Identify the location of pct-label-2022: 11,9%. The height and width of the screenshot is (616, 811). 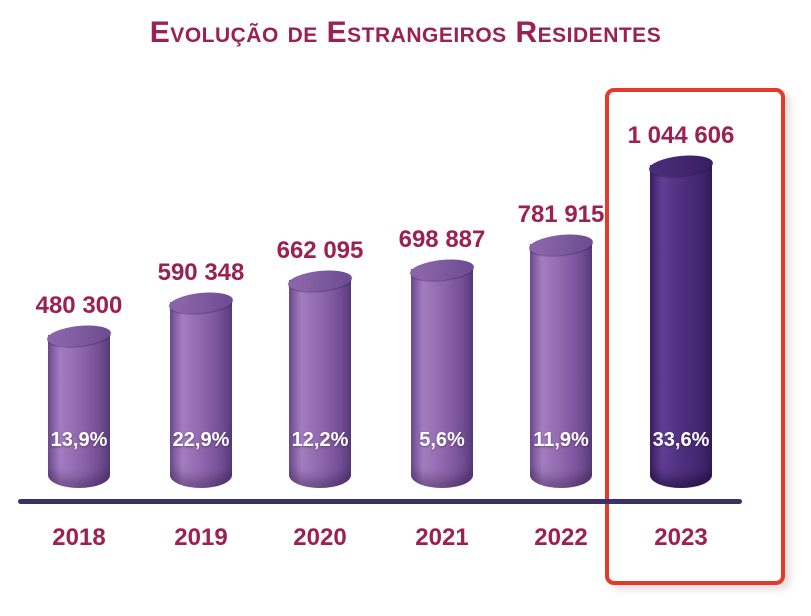
(561, 440).